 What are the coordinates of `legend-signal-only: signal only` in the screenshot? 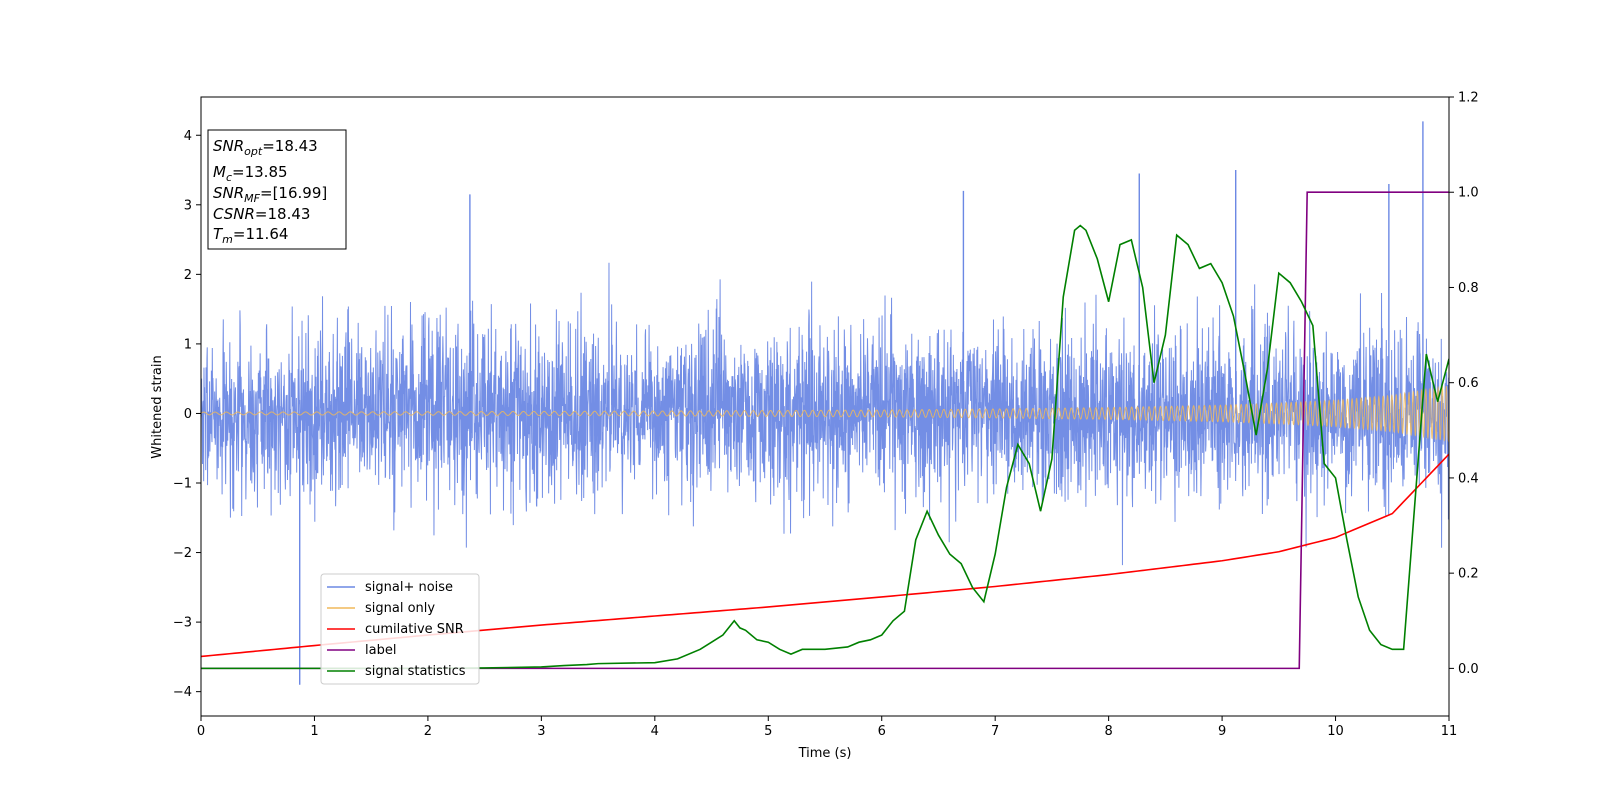 It's located at (400, 608).